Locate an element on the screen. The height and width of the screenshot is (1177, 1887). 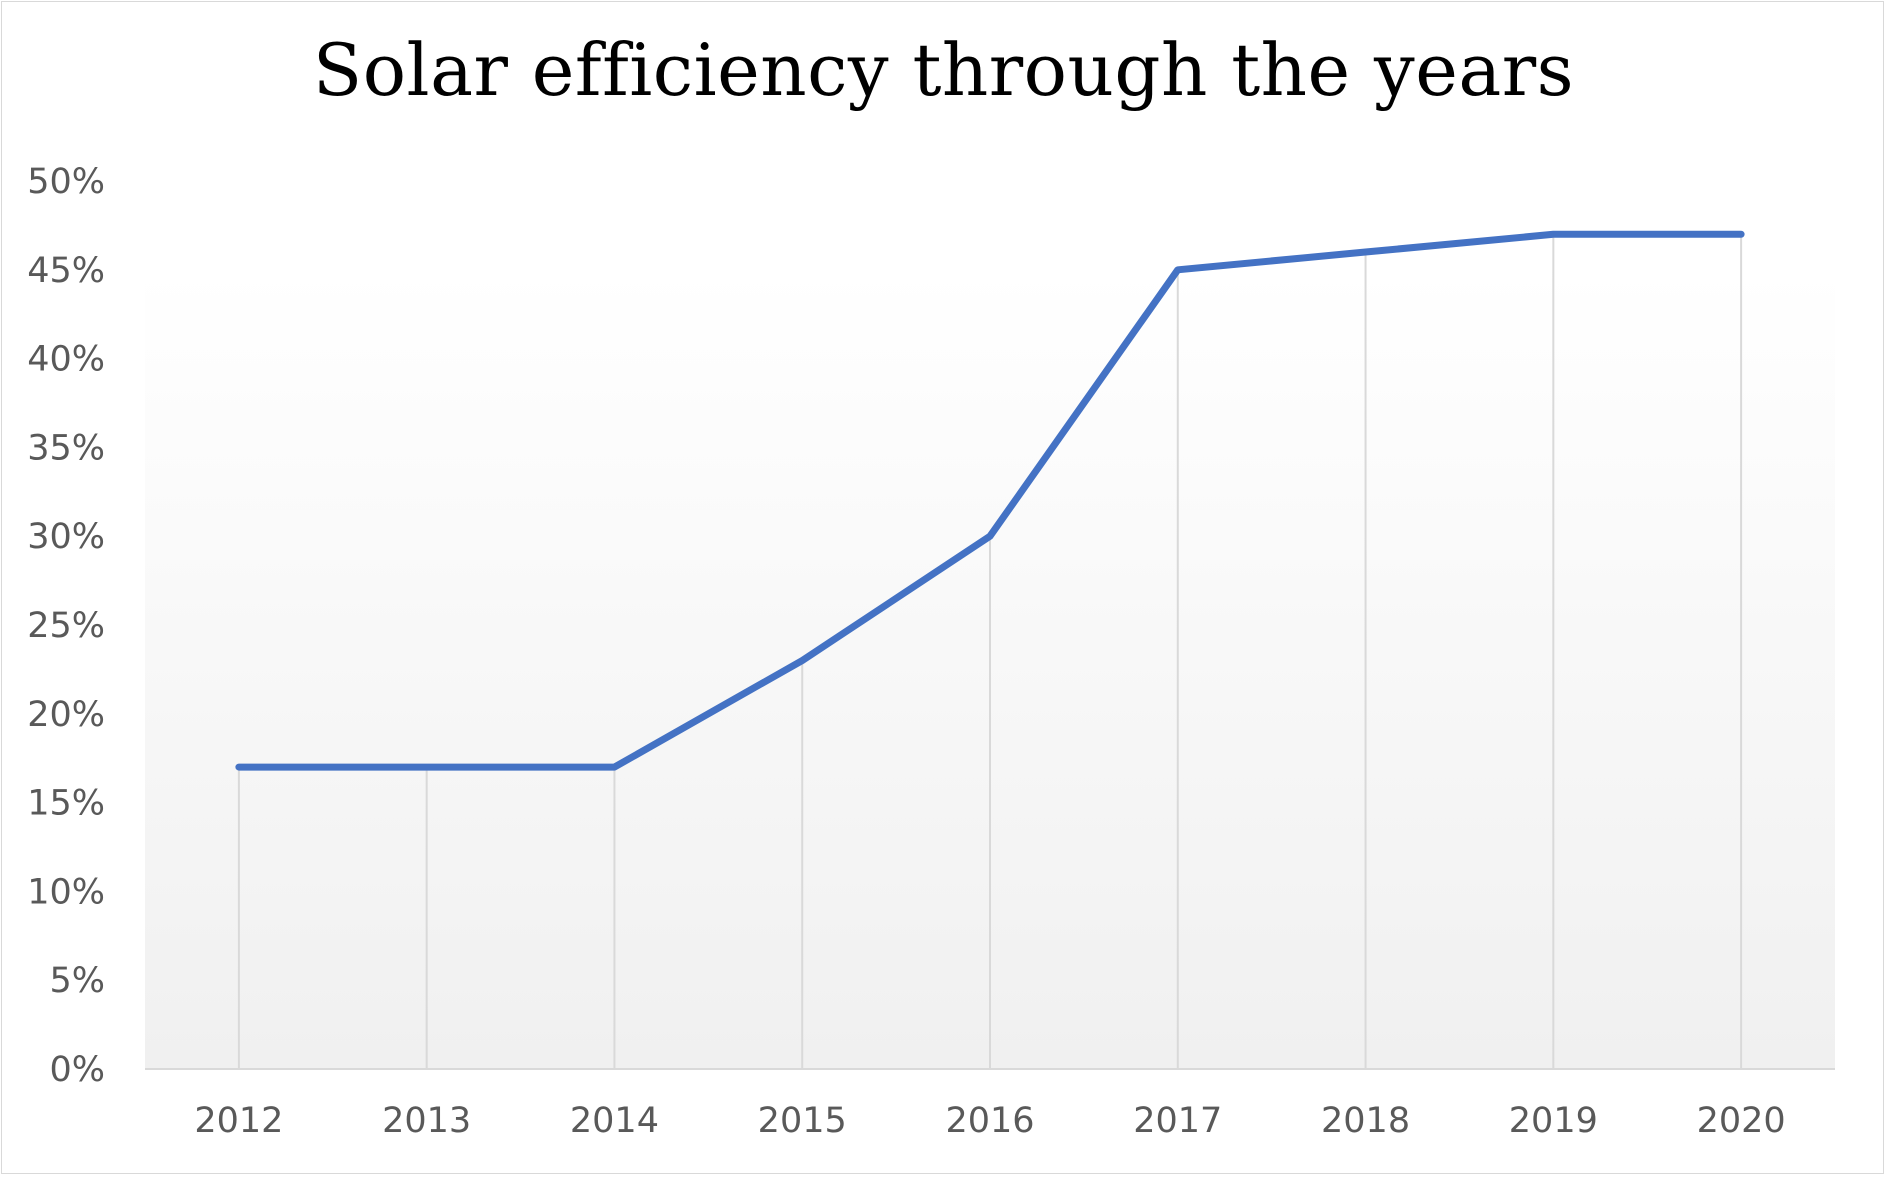
x-tick-label: 2013 is located at coordinates (426, 1121).